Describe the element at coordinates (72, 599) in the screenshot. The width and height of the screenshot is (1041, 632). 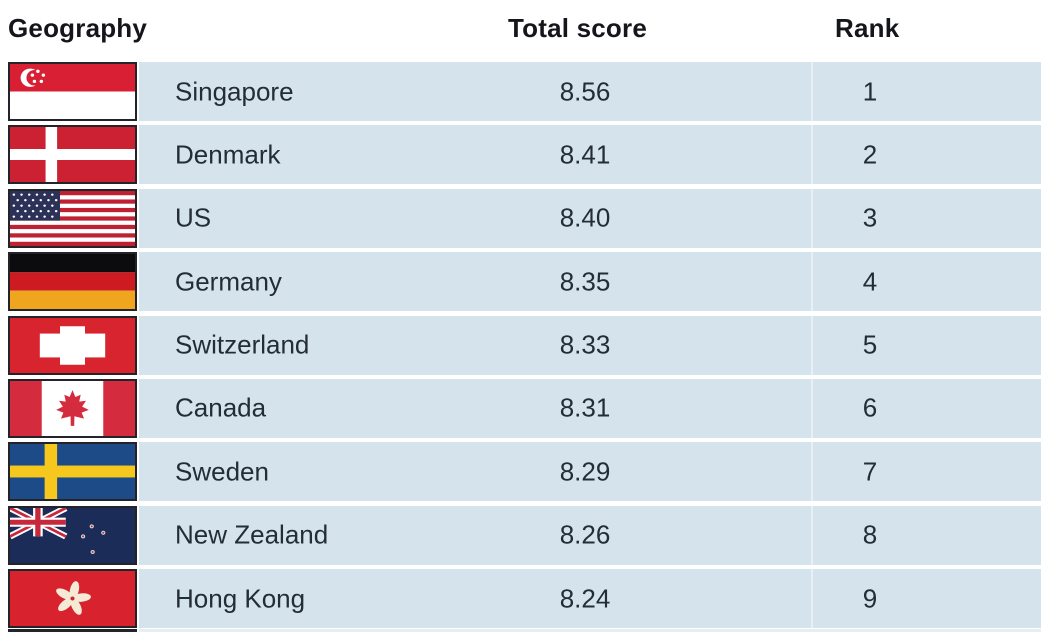
I see `hong-kong-flag-icon` at that location.